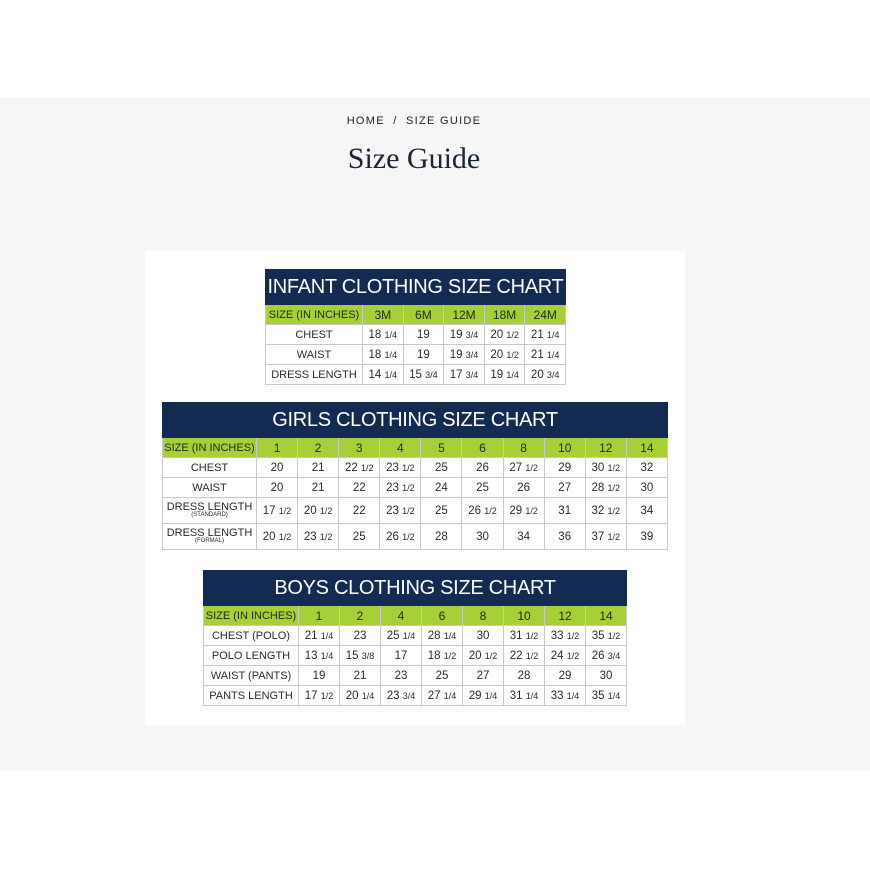  What do you see at coordinates (209, 467) in the screenshot?
I see `row-label-text: CHEST` at bounding box center [209, 467].